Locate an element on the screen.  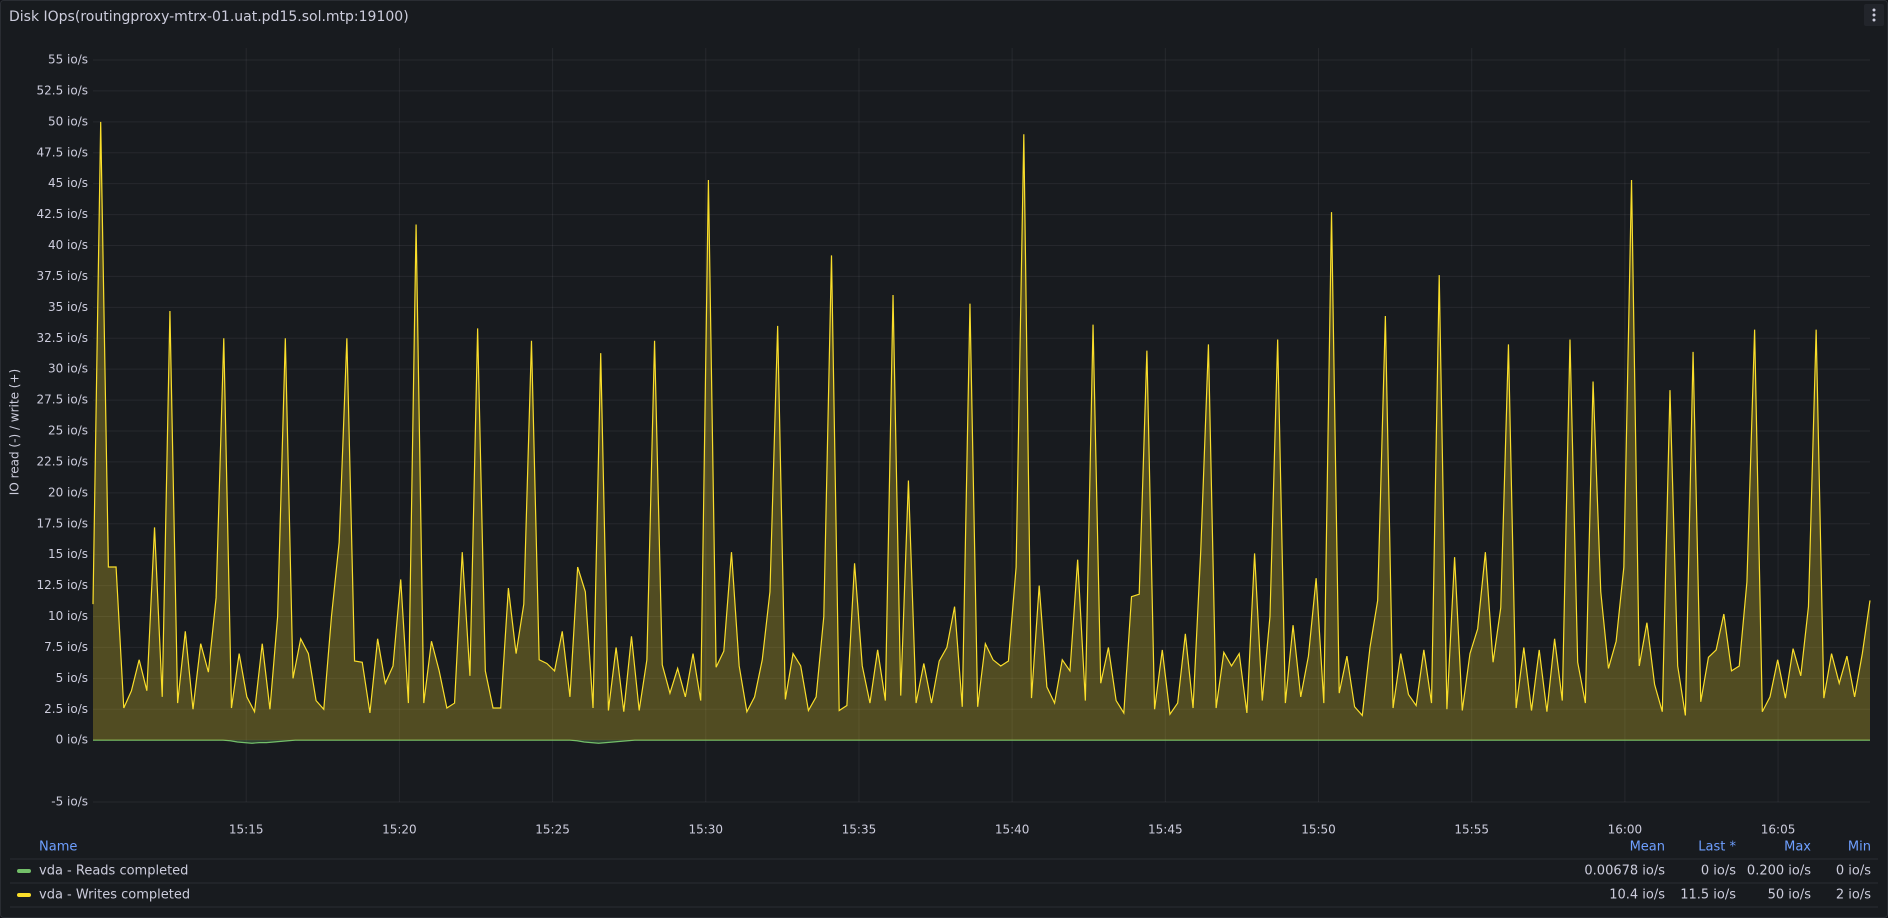
y-tick-label: 5 io/s is located at coordinates (72, 678).